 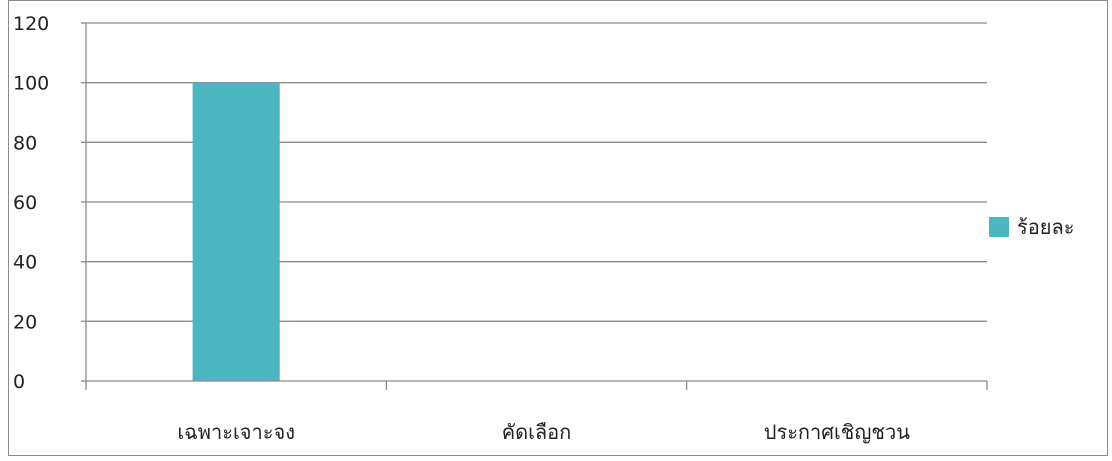 I want to click on legend: ร้อยละ, so click(x=1031, y=227).